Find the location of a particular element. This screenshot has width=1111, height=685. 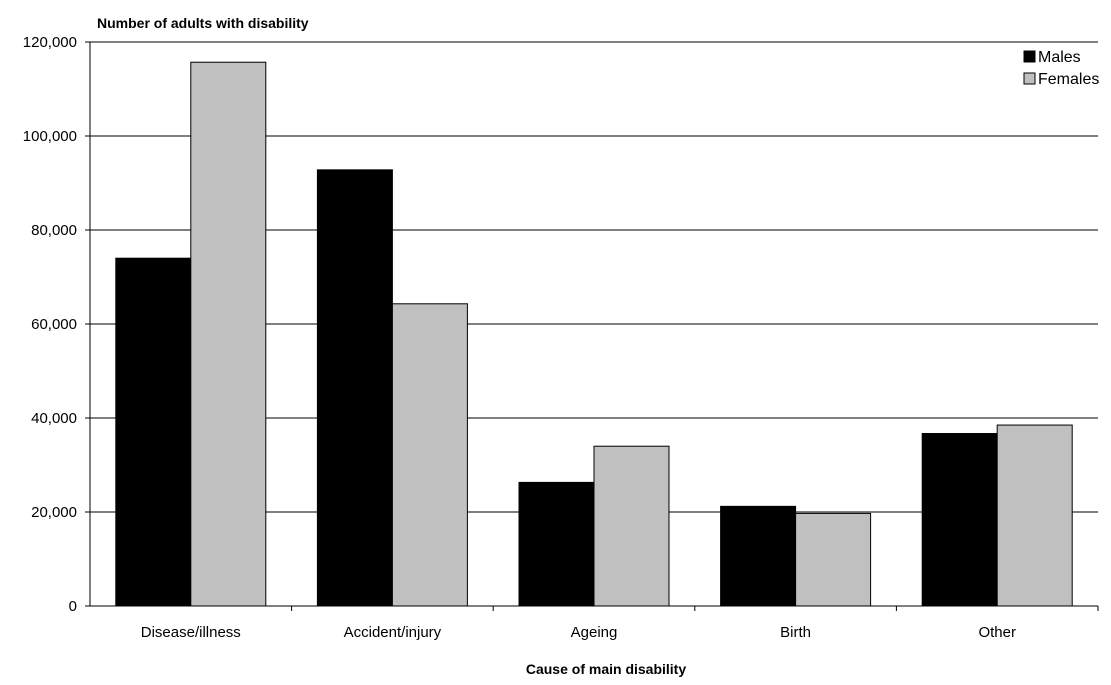

x-tick-label: Other is located at coordinates (997, 632).